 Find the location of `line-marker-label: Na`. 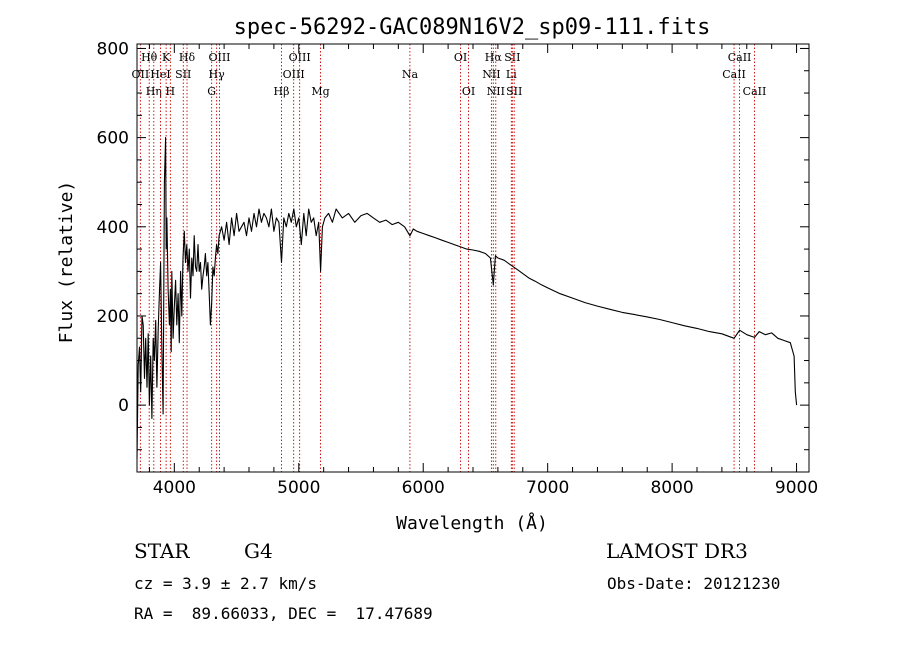

line-marker-label: Na is located at coordinates (410, 74).